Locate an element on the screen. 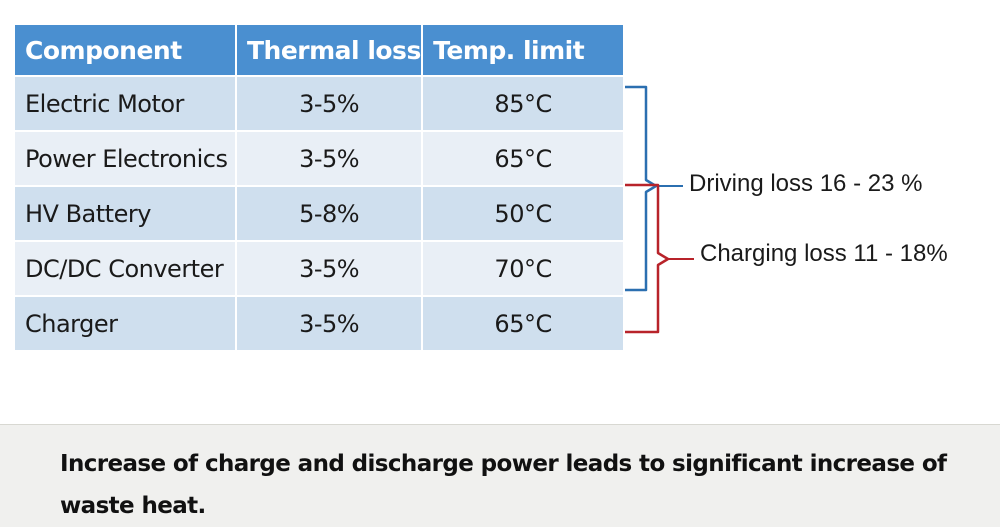  loss-brackets is located at coordinates (659, 209).